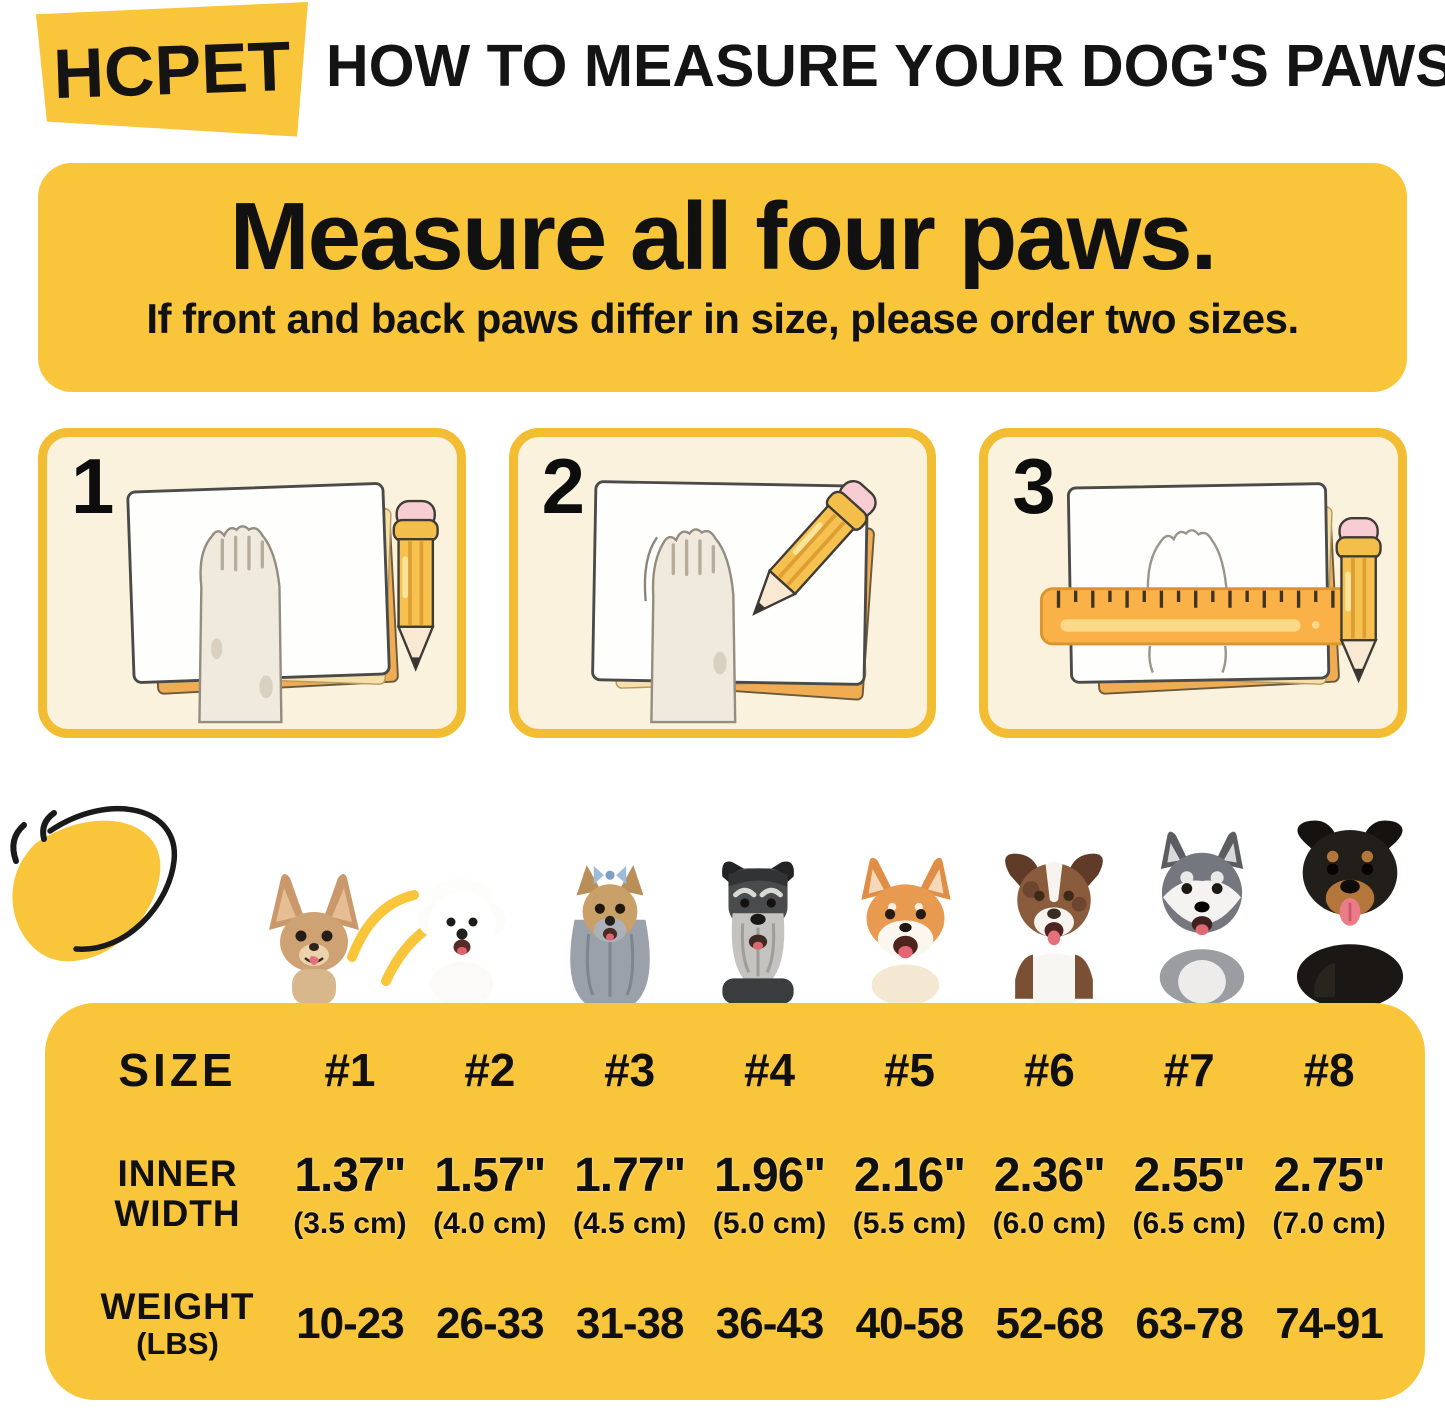 The height and width of the screenshot is (1419, 1445). What do you see at coordinates (490, 1070) in the screenshot?
I see `size-value: #2` at bounding box center [490, 1070].